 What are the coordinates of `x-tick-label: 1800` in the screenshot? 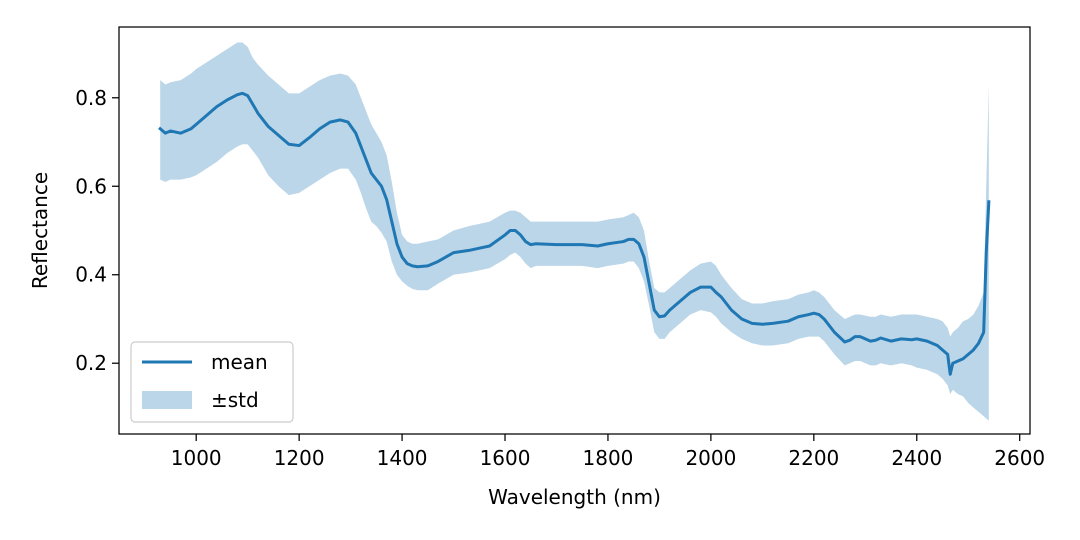 It's located at (608, 458).